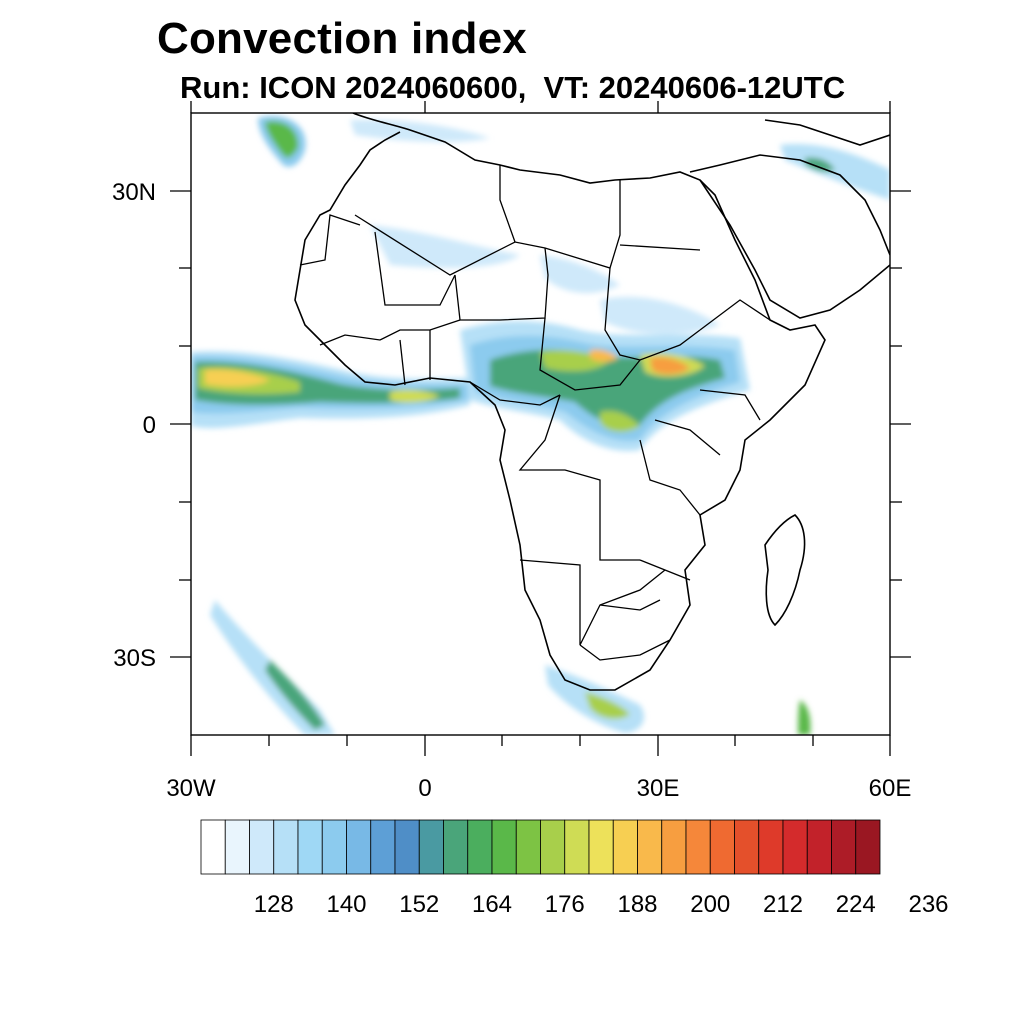 The image size is (1024, 1024). What do you see at coordinates (928, 904) in the screenshot?
I see `colorbar-label: 236` at bounding box center [928, 904].